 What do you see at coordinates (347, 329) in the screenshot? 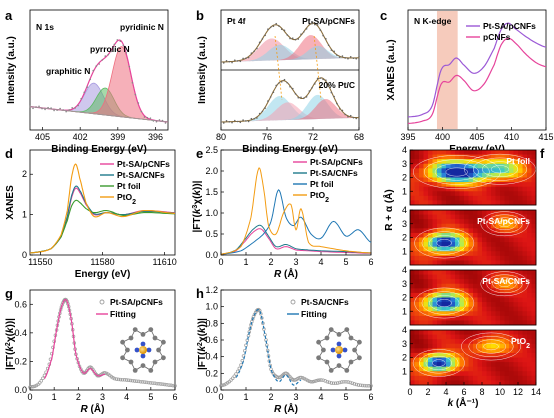
I see `panel-h-carbon-atom` at bounding box center [347, 329].